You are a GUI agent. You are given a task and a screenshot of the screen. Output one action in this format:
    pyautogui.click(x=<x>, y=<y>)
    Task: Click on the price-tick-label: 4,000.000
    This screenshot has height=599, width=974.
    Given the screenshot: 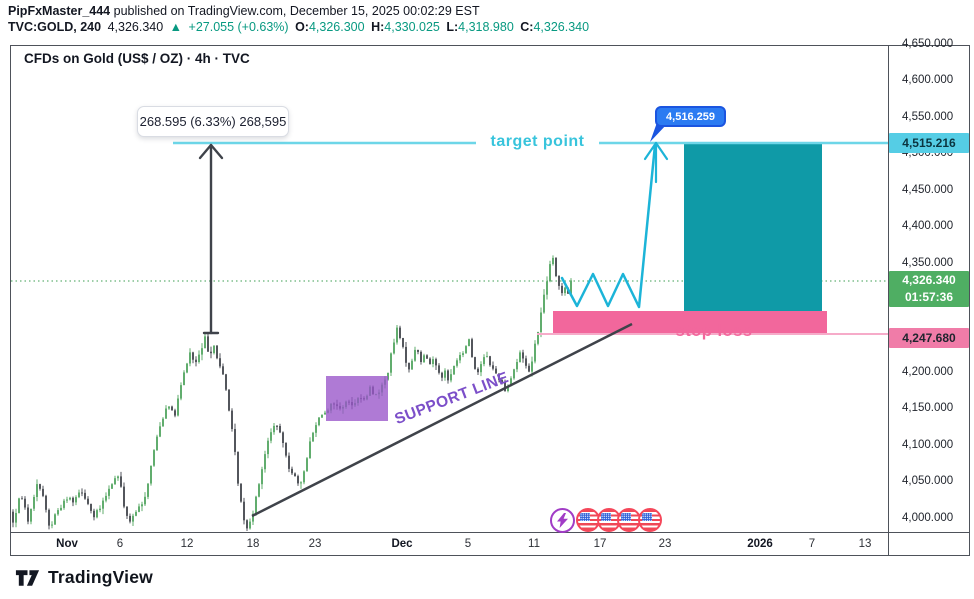 What is the action you would take?
    pyautogui.click(x=928, y=518)
    